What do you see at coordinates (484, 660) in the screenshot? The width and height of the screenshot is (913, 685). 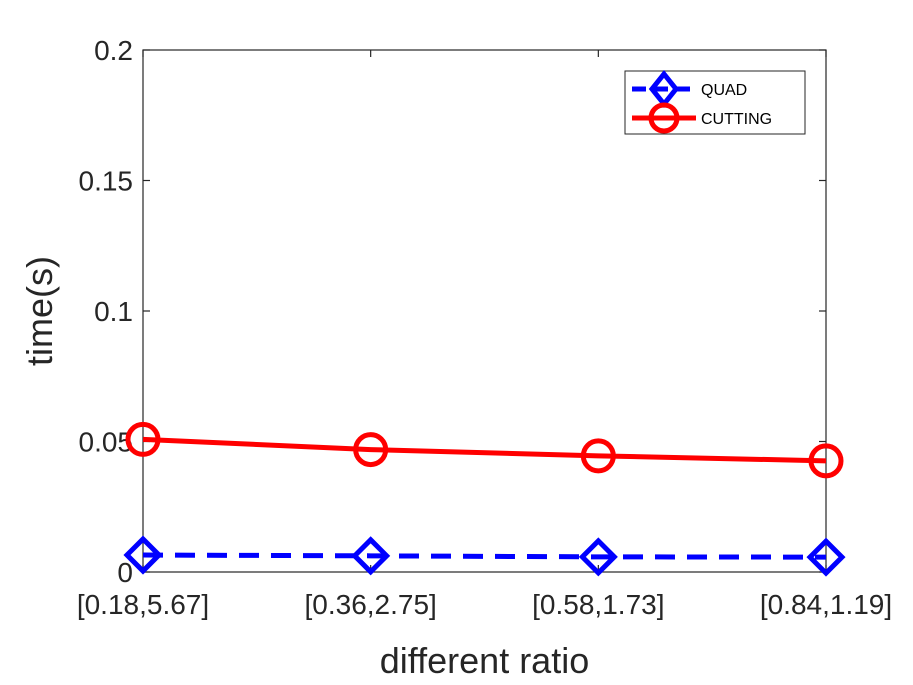 I see `x-axis-title: different ratio` at bounding box center [484, 660].